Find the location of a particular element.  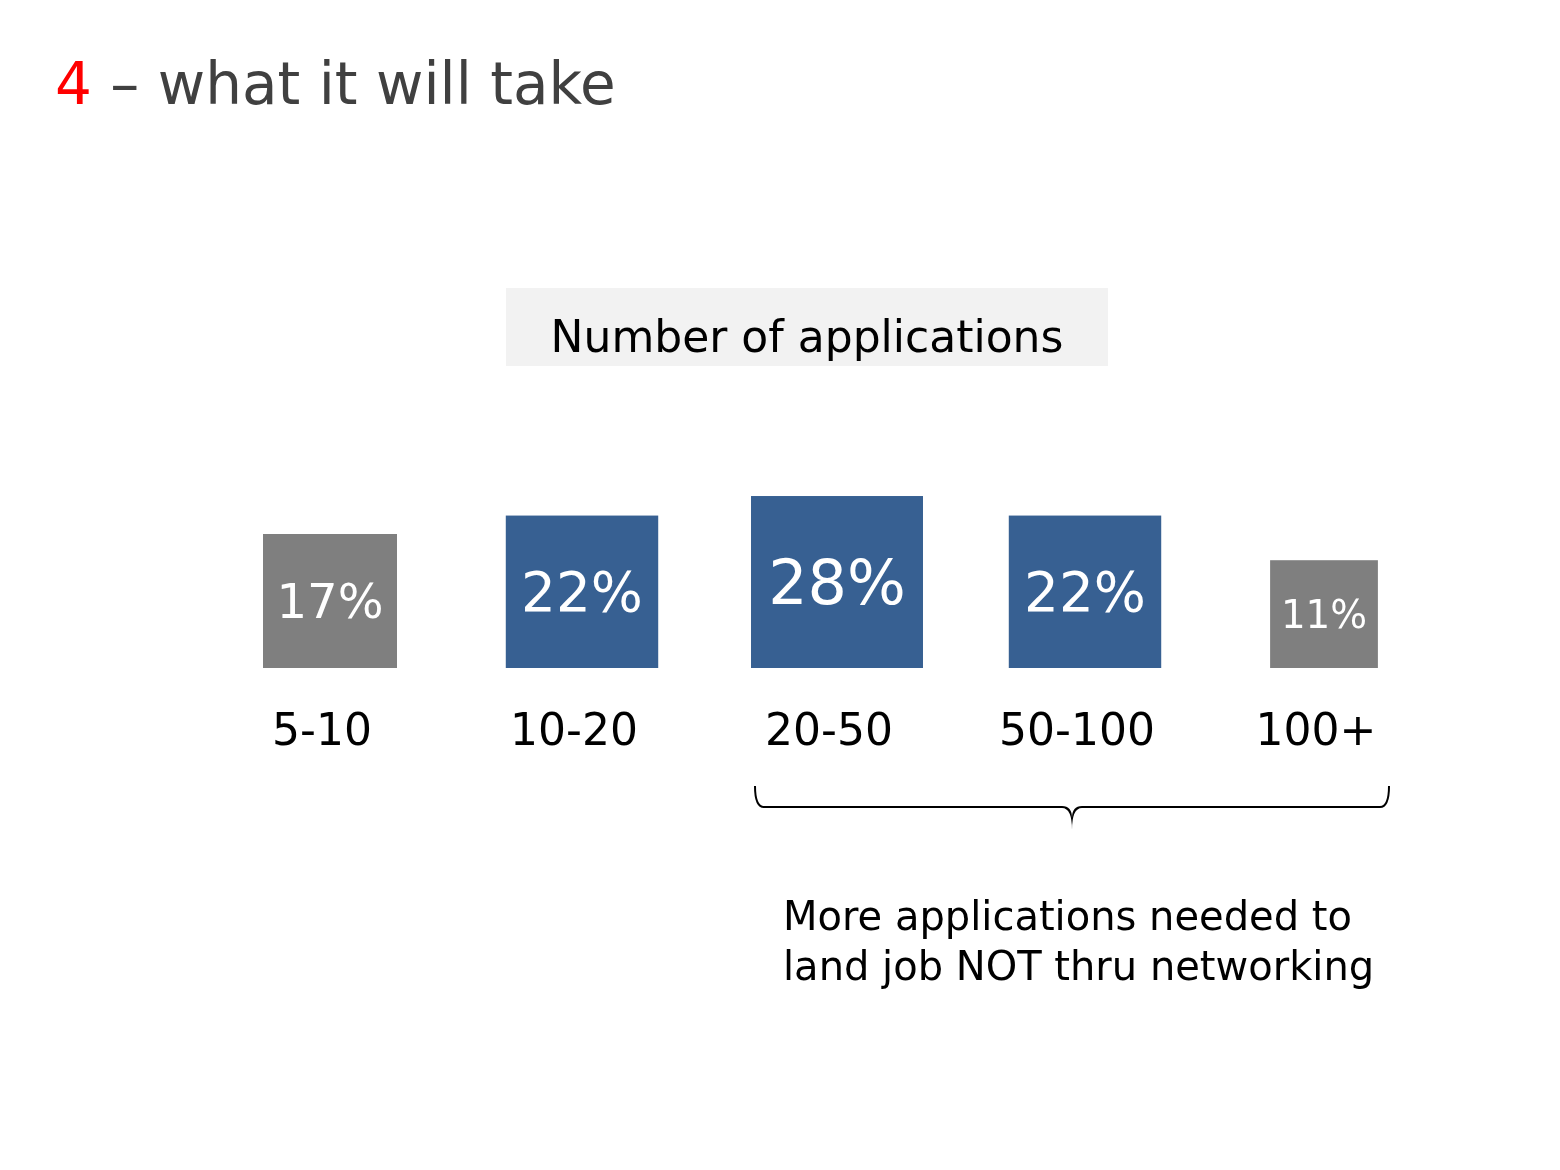

text: Number of applications is located at coordinates (807, 336).